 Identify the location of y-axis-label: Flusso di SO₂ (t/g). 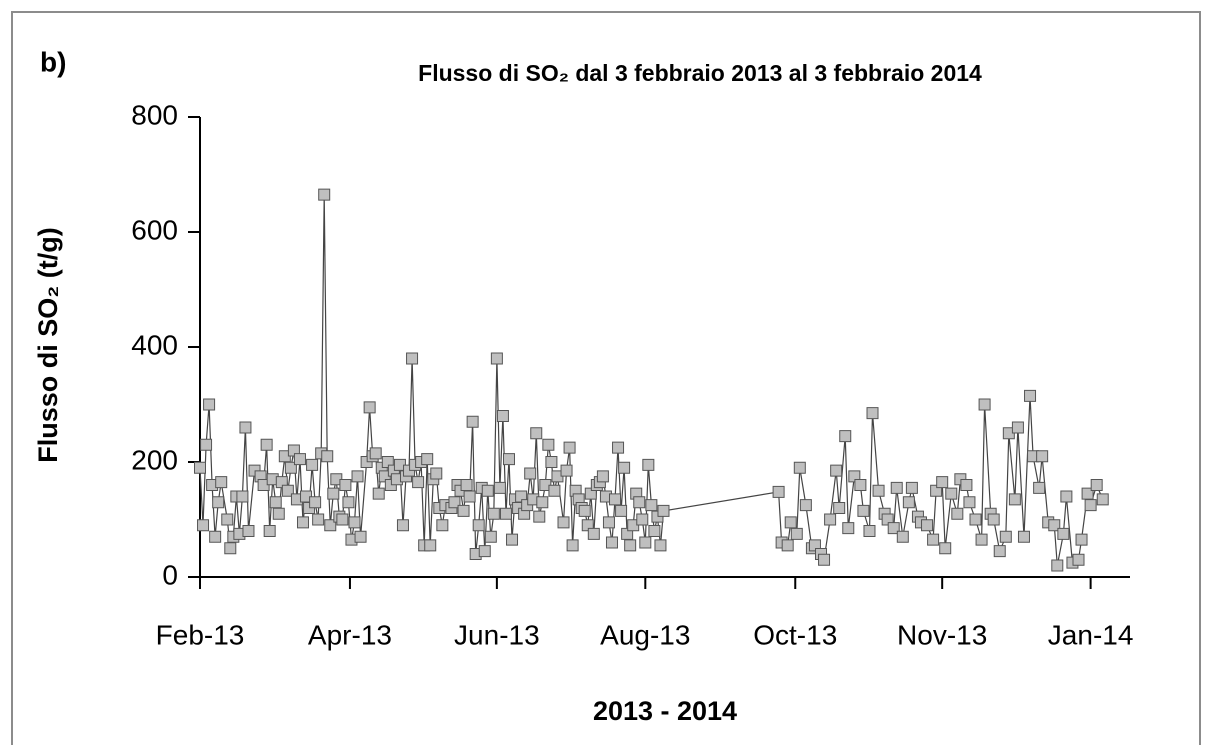
(48, 345).